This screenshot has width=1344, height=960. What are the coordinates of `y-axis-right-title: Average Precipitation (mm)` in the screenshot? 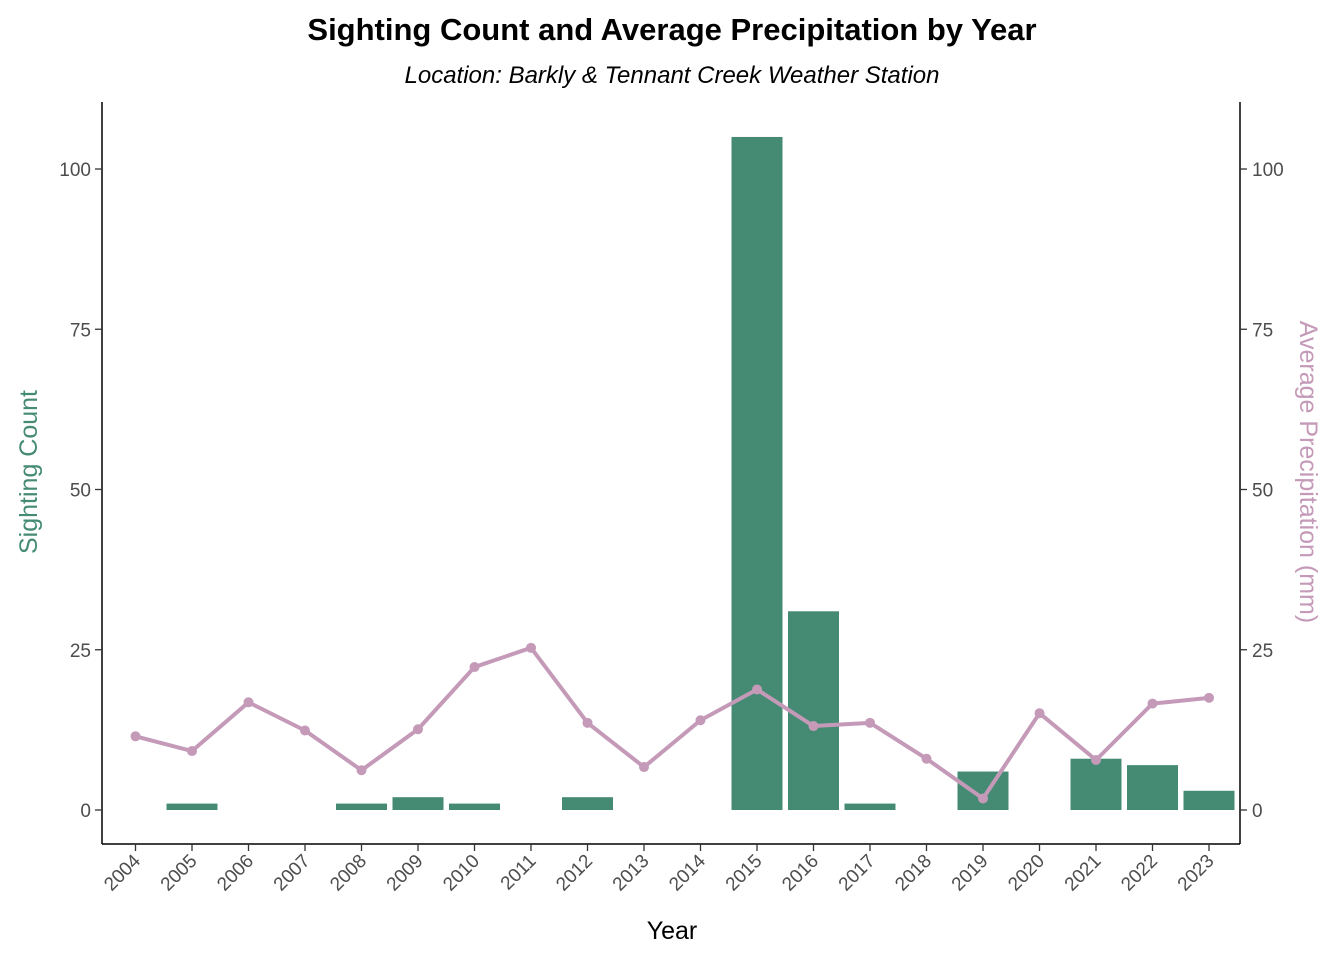 It's located at (1308, 472).